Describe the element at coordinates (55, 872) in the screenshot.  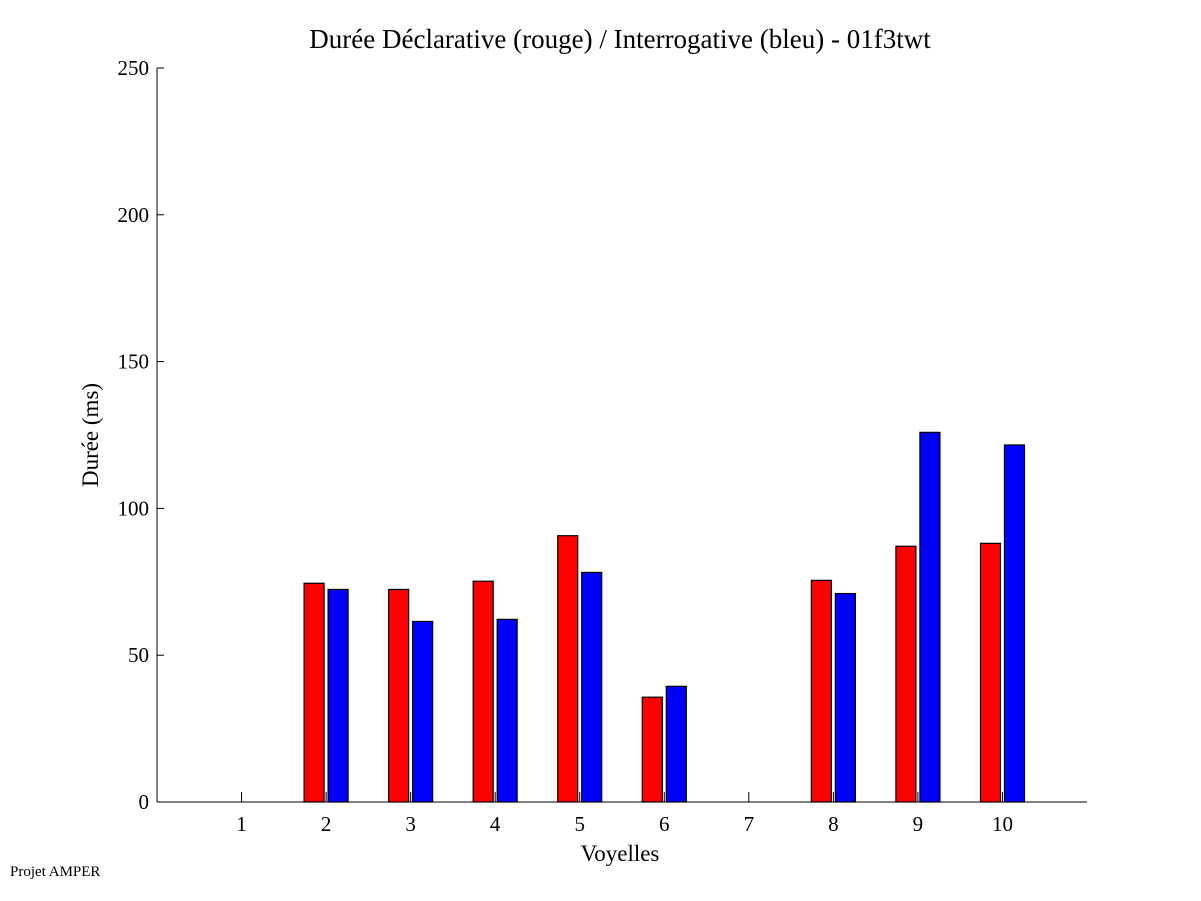
I see `footer-label: Projet AMPER` at that location.